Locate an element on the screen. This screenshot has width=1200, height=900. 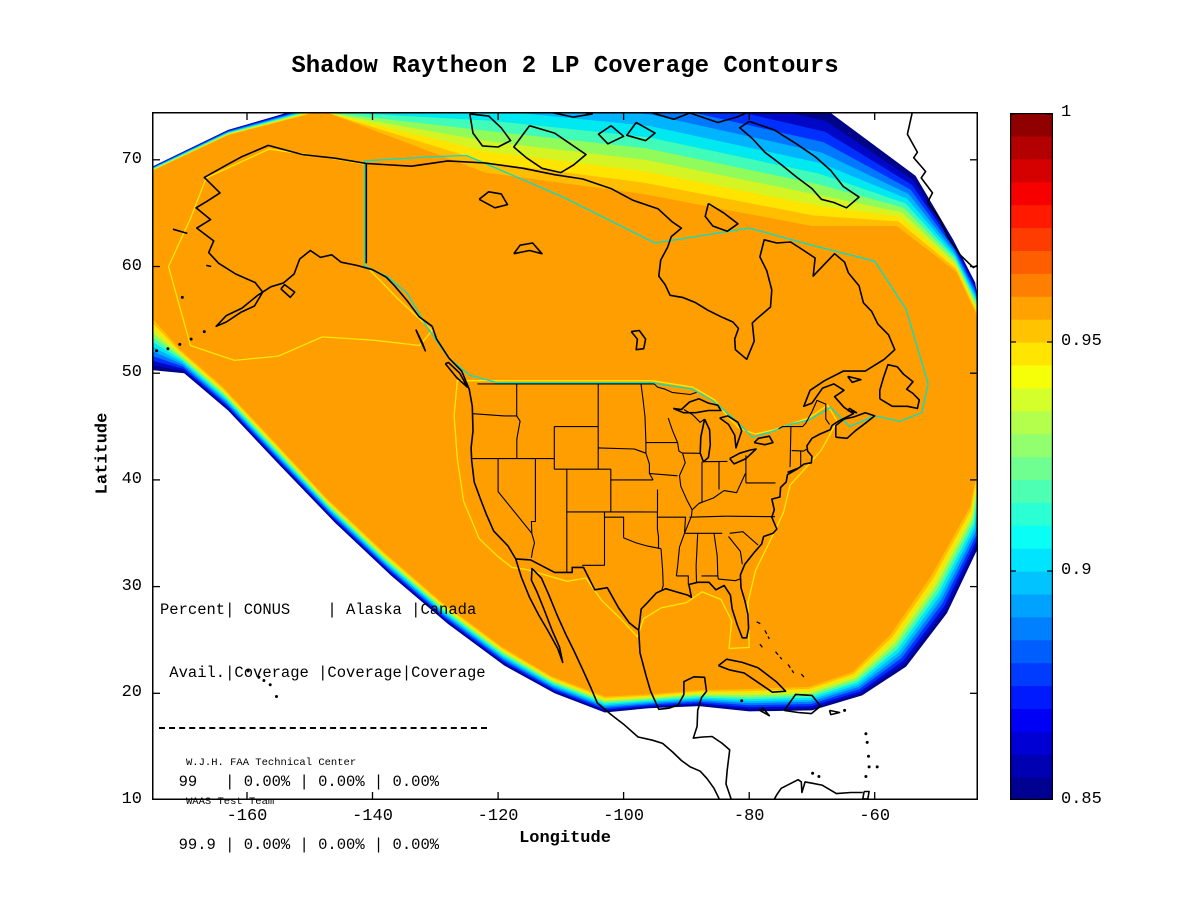
x-tick-label--160: -160 is located at coordinates (247, 816).